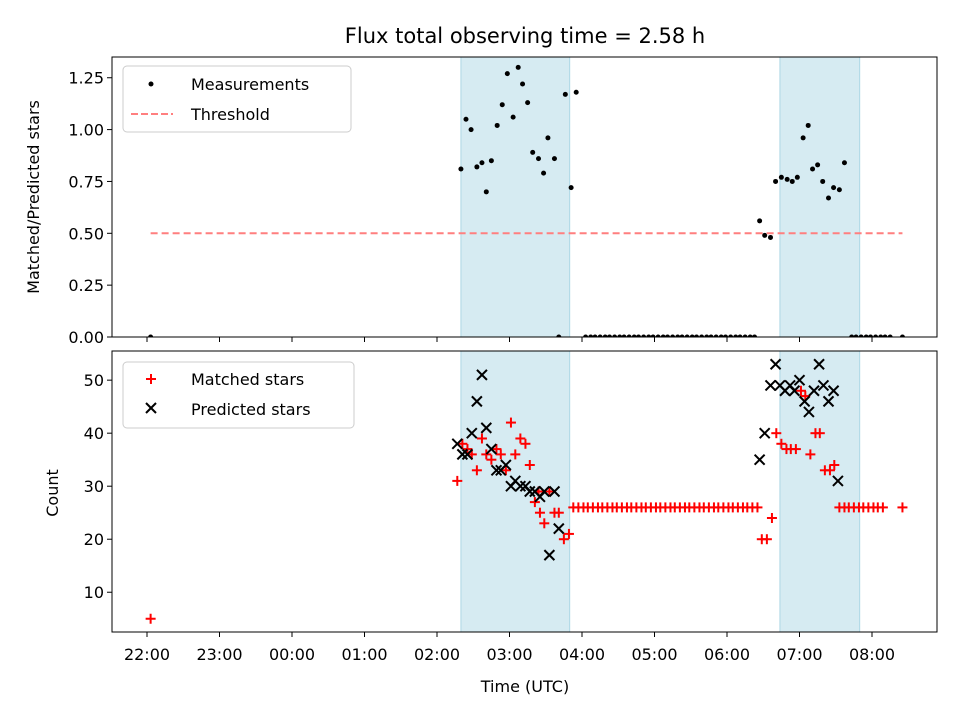 This screenshot has height=720, width=960. What do you see at coordinates (94, 433) in the screenshot?
I see `y-tick-label: 40` at bounding box center [94, 433].